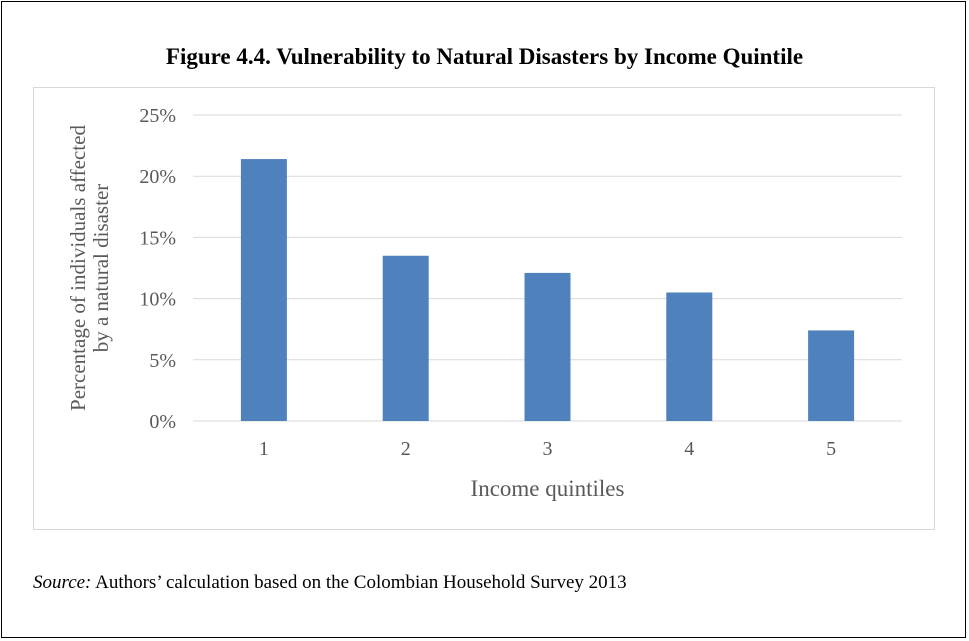  I want to click on y-tick-label: 10%, so click(157, 300).